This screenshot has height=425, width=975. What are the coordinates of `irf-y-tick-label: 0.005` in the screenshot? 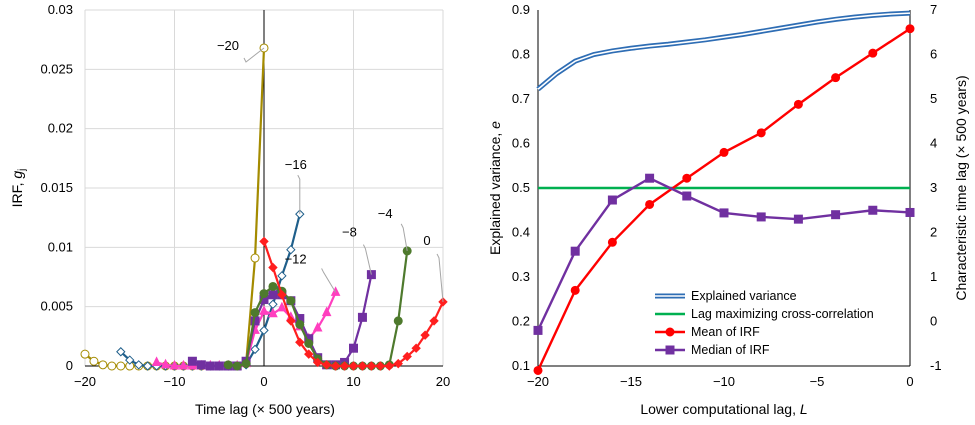 It's located at (56, 306).